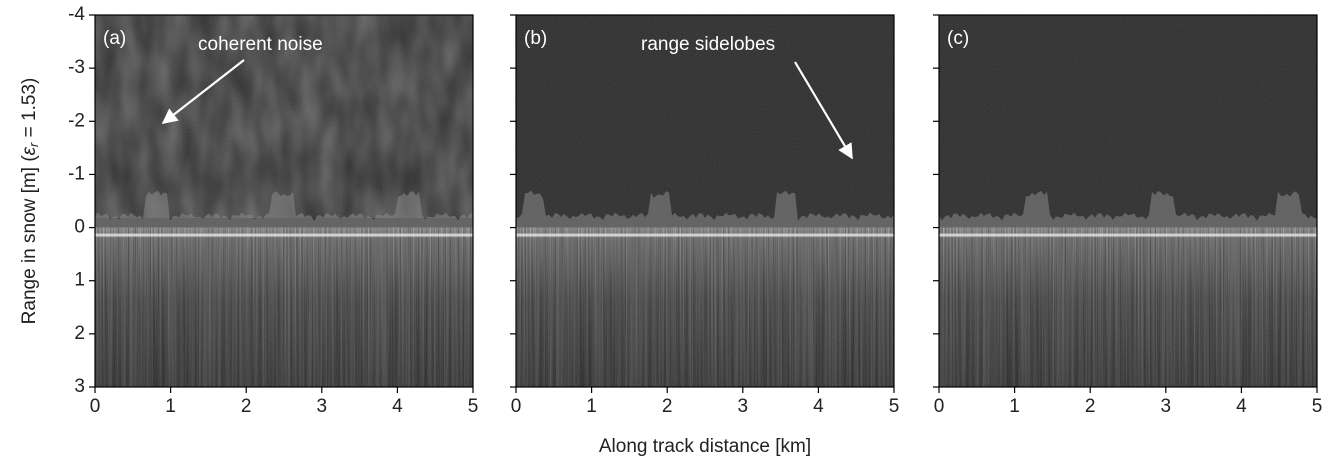 Image resolution: width=1334 pixels, height=465 pixels. Describe the element at coordinates (705, 446) in the screenshot. I see `x-axis-label: Along track distance [km]` at that location.